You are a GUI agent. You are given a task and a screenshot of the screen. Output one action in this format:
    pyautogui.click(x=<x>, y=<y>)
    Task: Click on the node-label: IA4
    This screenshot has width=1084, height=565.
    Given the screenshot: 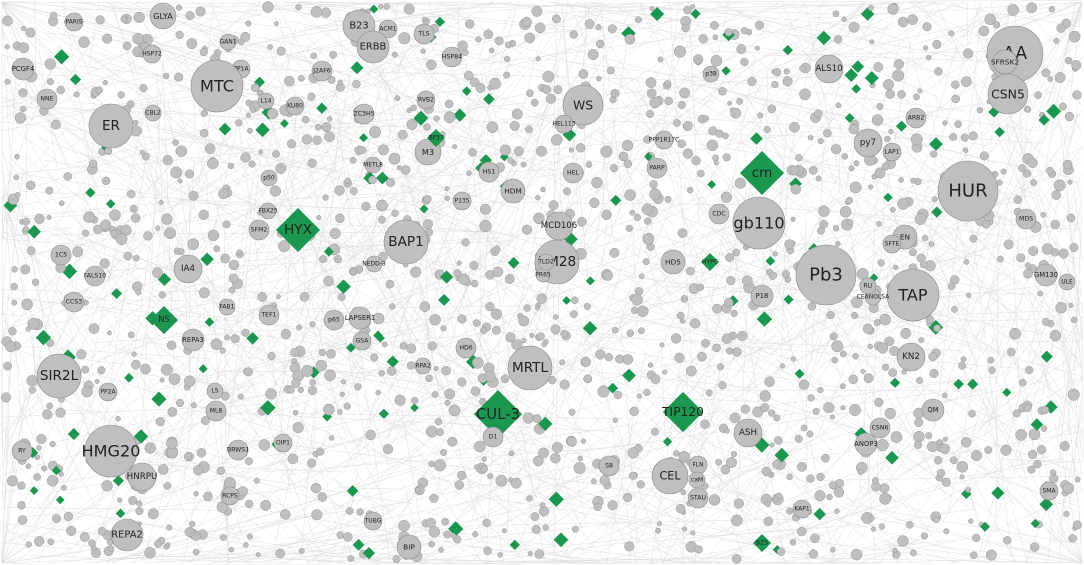 What is the action you would take?
    pyautogui.click(x=188, y=269)
    